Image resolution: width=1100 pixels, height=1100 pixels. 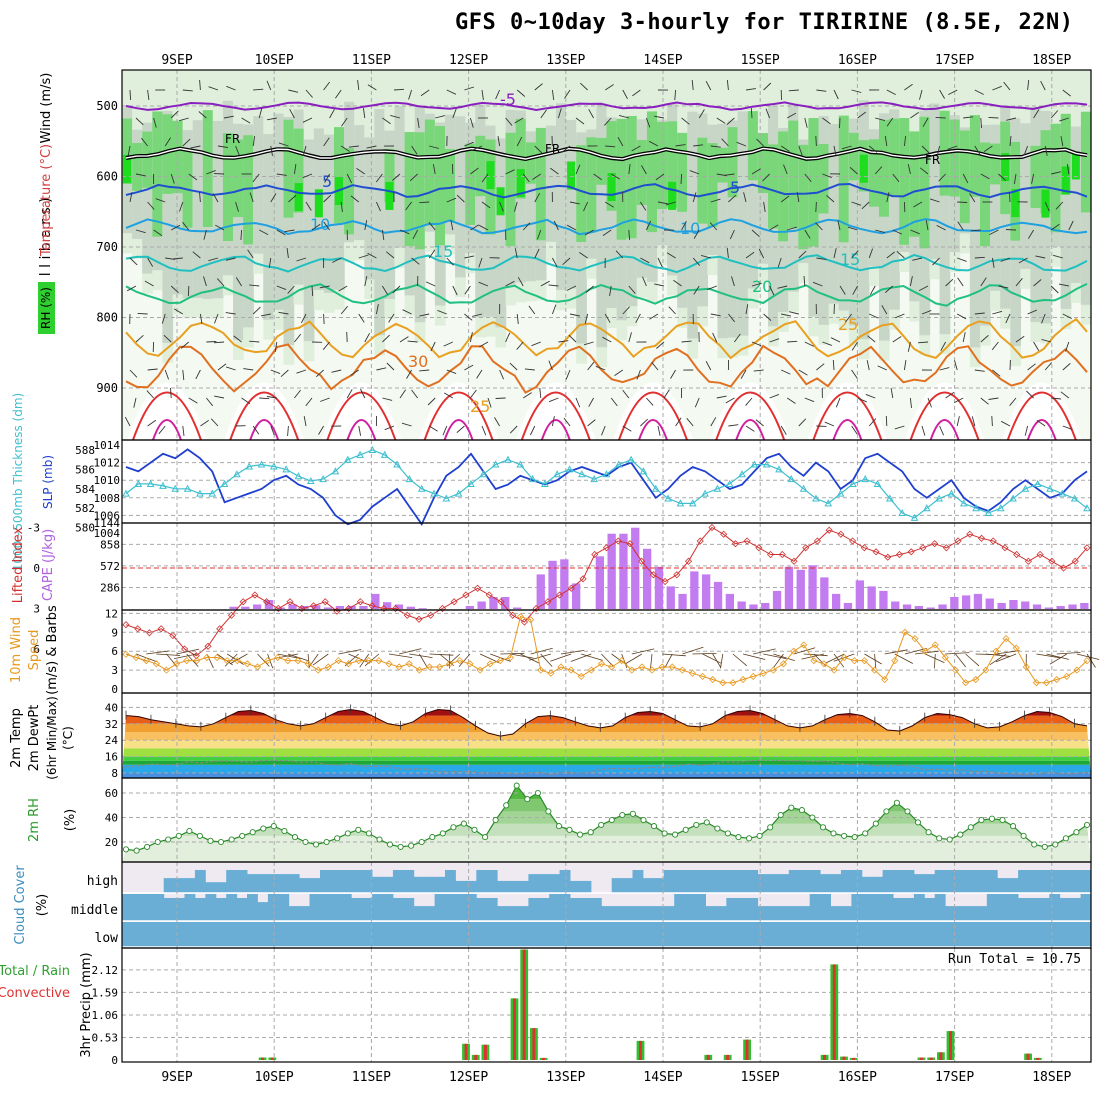 What do you see at coordinates (847, 411) in the screenshot?
I see `warm-bubble` at bounding box center [847, 411].